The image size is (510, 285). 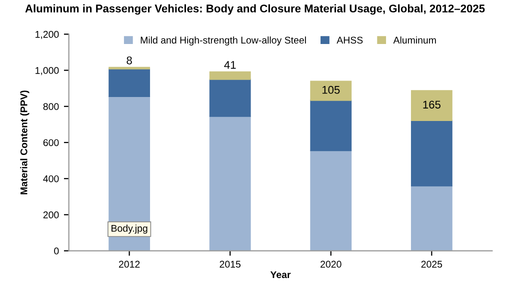 I want to click on y-axis-title: Material Content (PPV), so click(x=25, y=142).